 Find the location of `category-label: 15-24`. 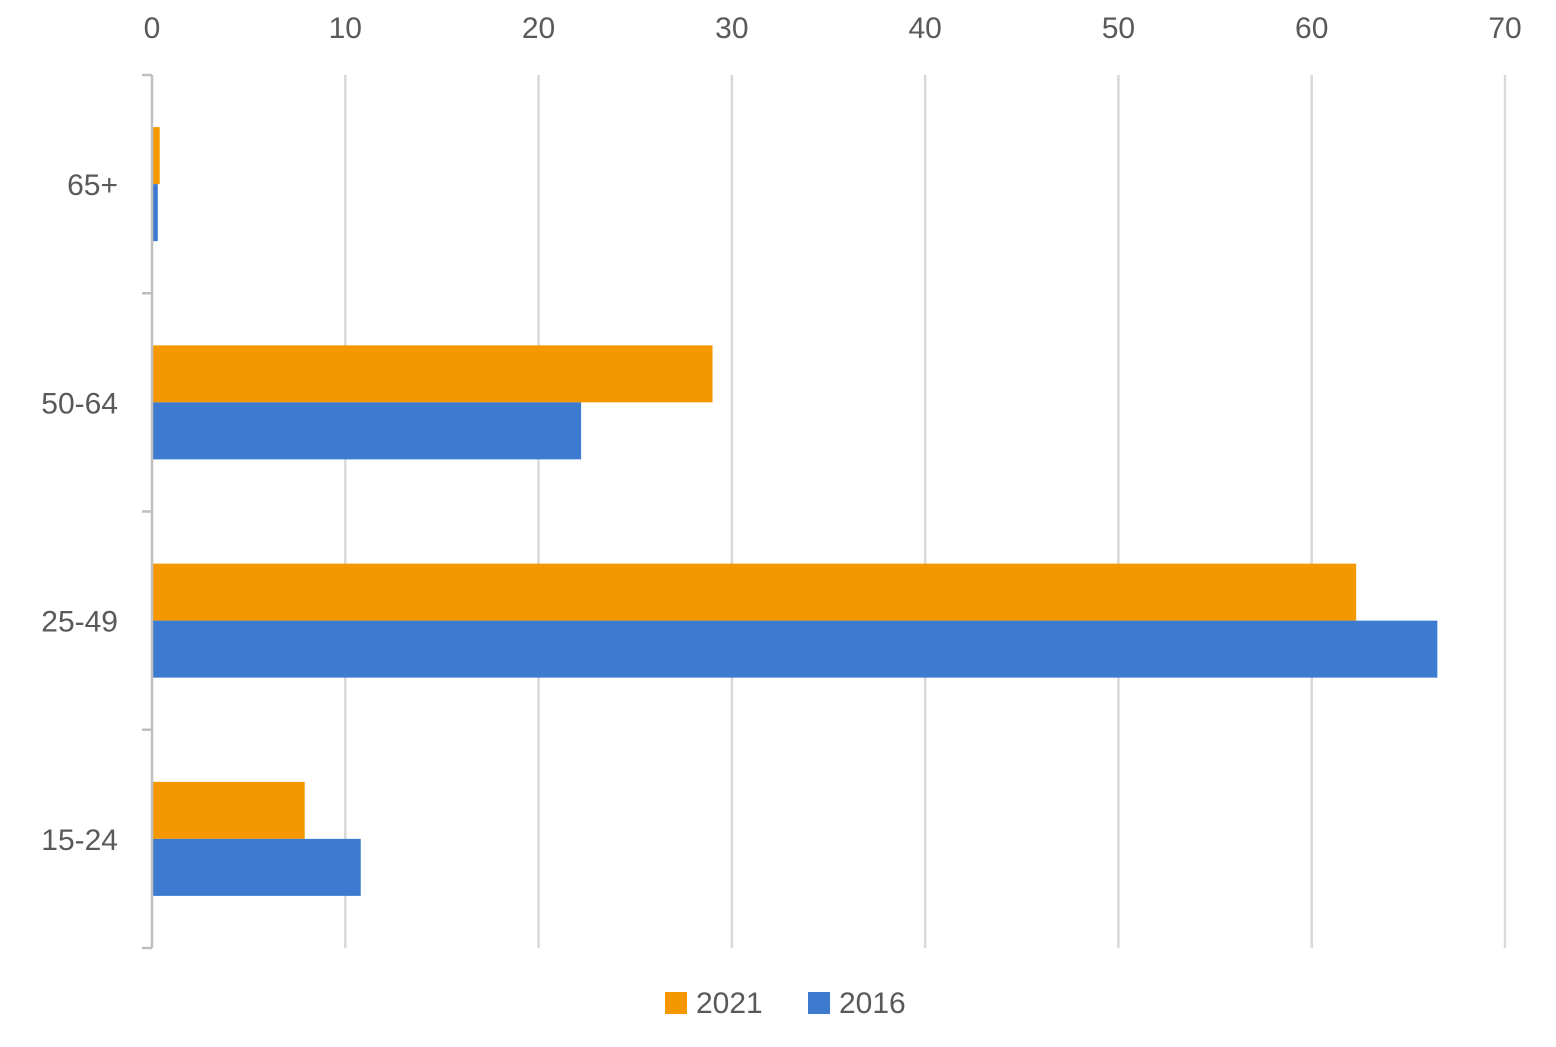

category-label: 15-24 is located at coordinates (79, 840).